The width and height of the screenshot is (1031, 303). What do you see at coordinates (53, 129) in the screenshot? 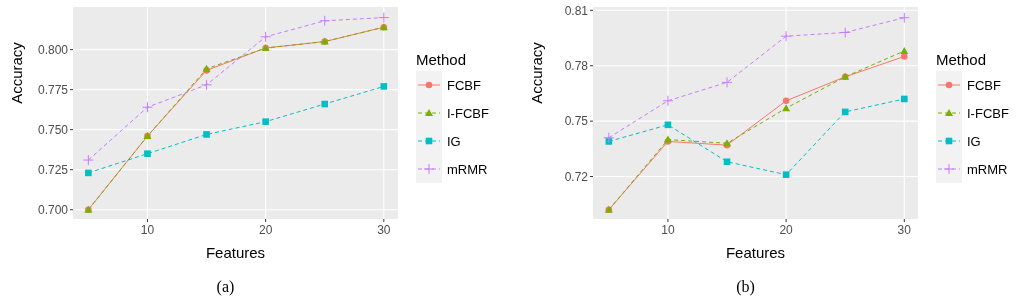
I see `y-tick-label: 0.750` at bounding box center [53, 129].